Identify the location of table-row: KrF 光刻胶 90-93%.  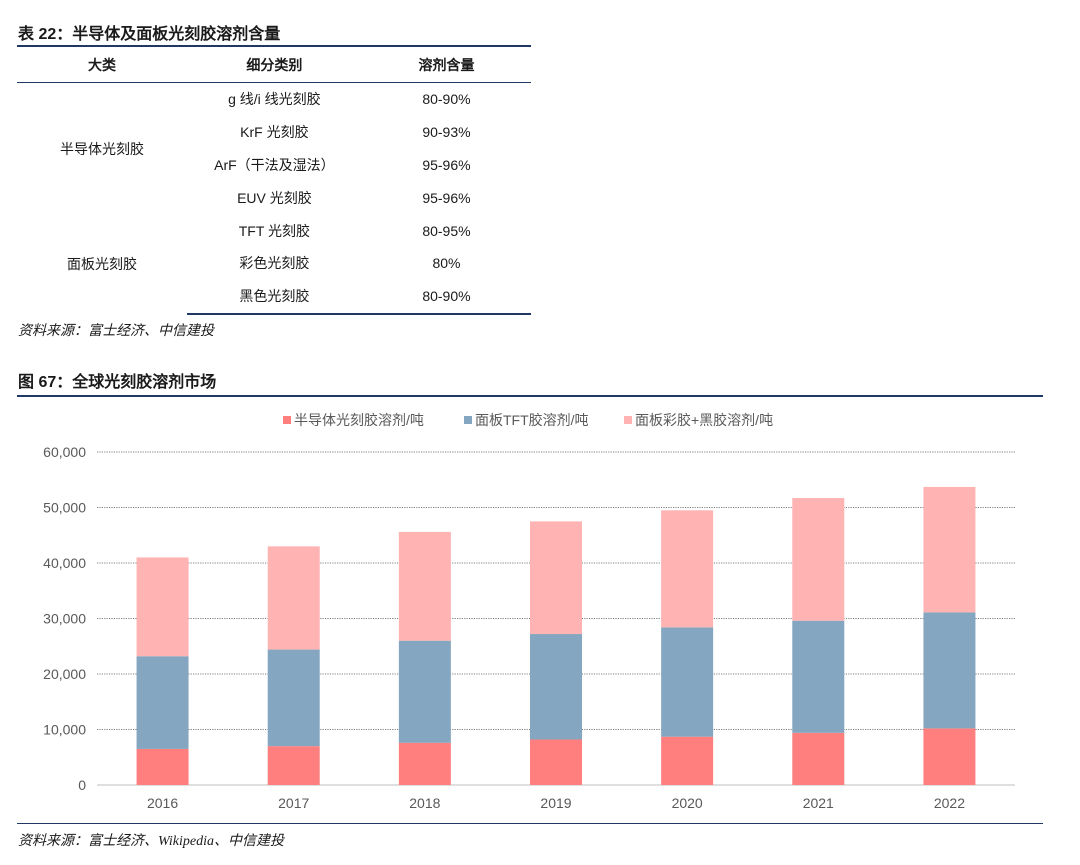
(274, 132).